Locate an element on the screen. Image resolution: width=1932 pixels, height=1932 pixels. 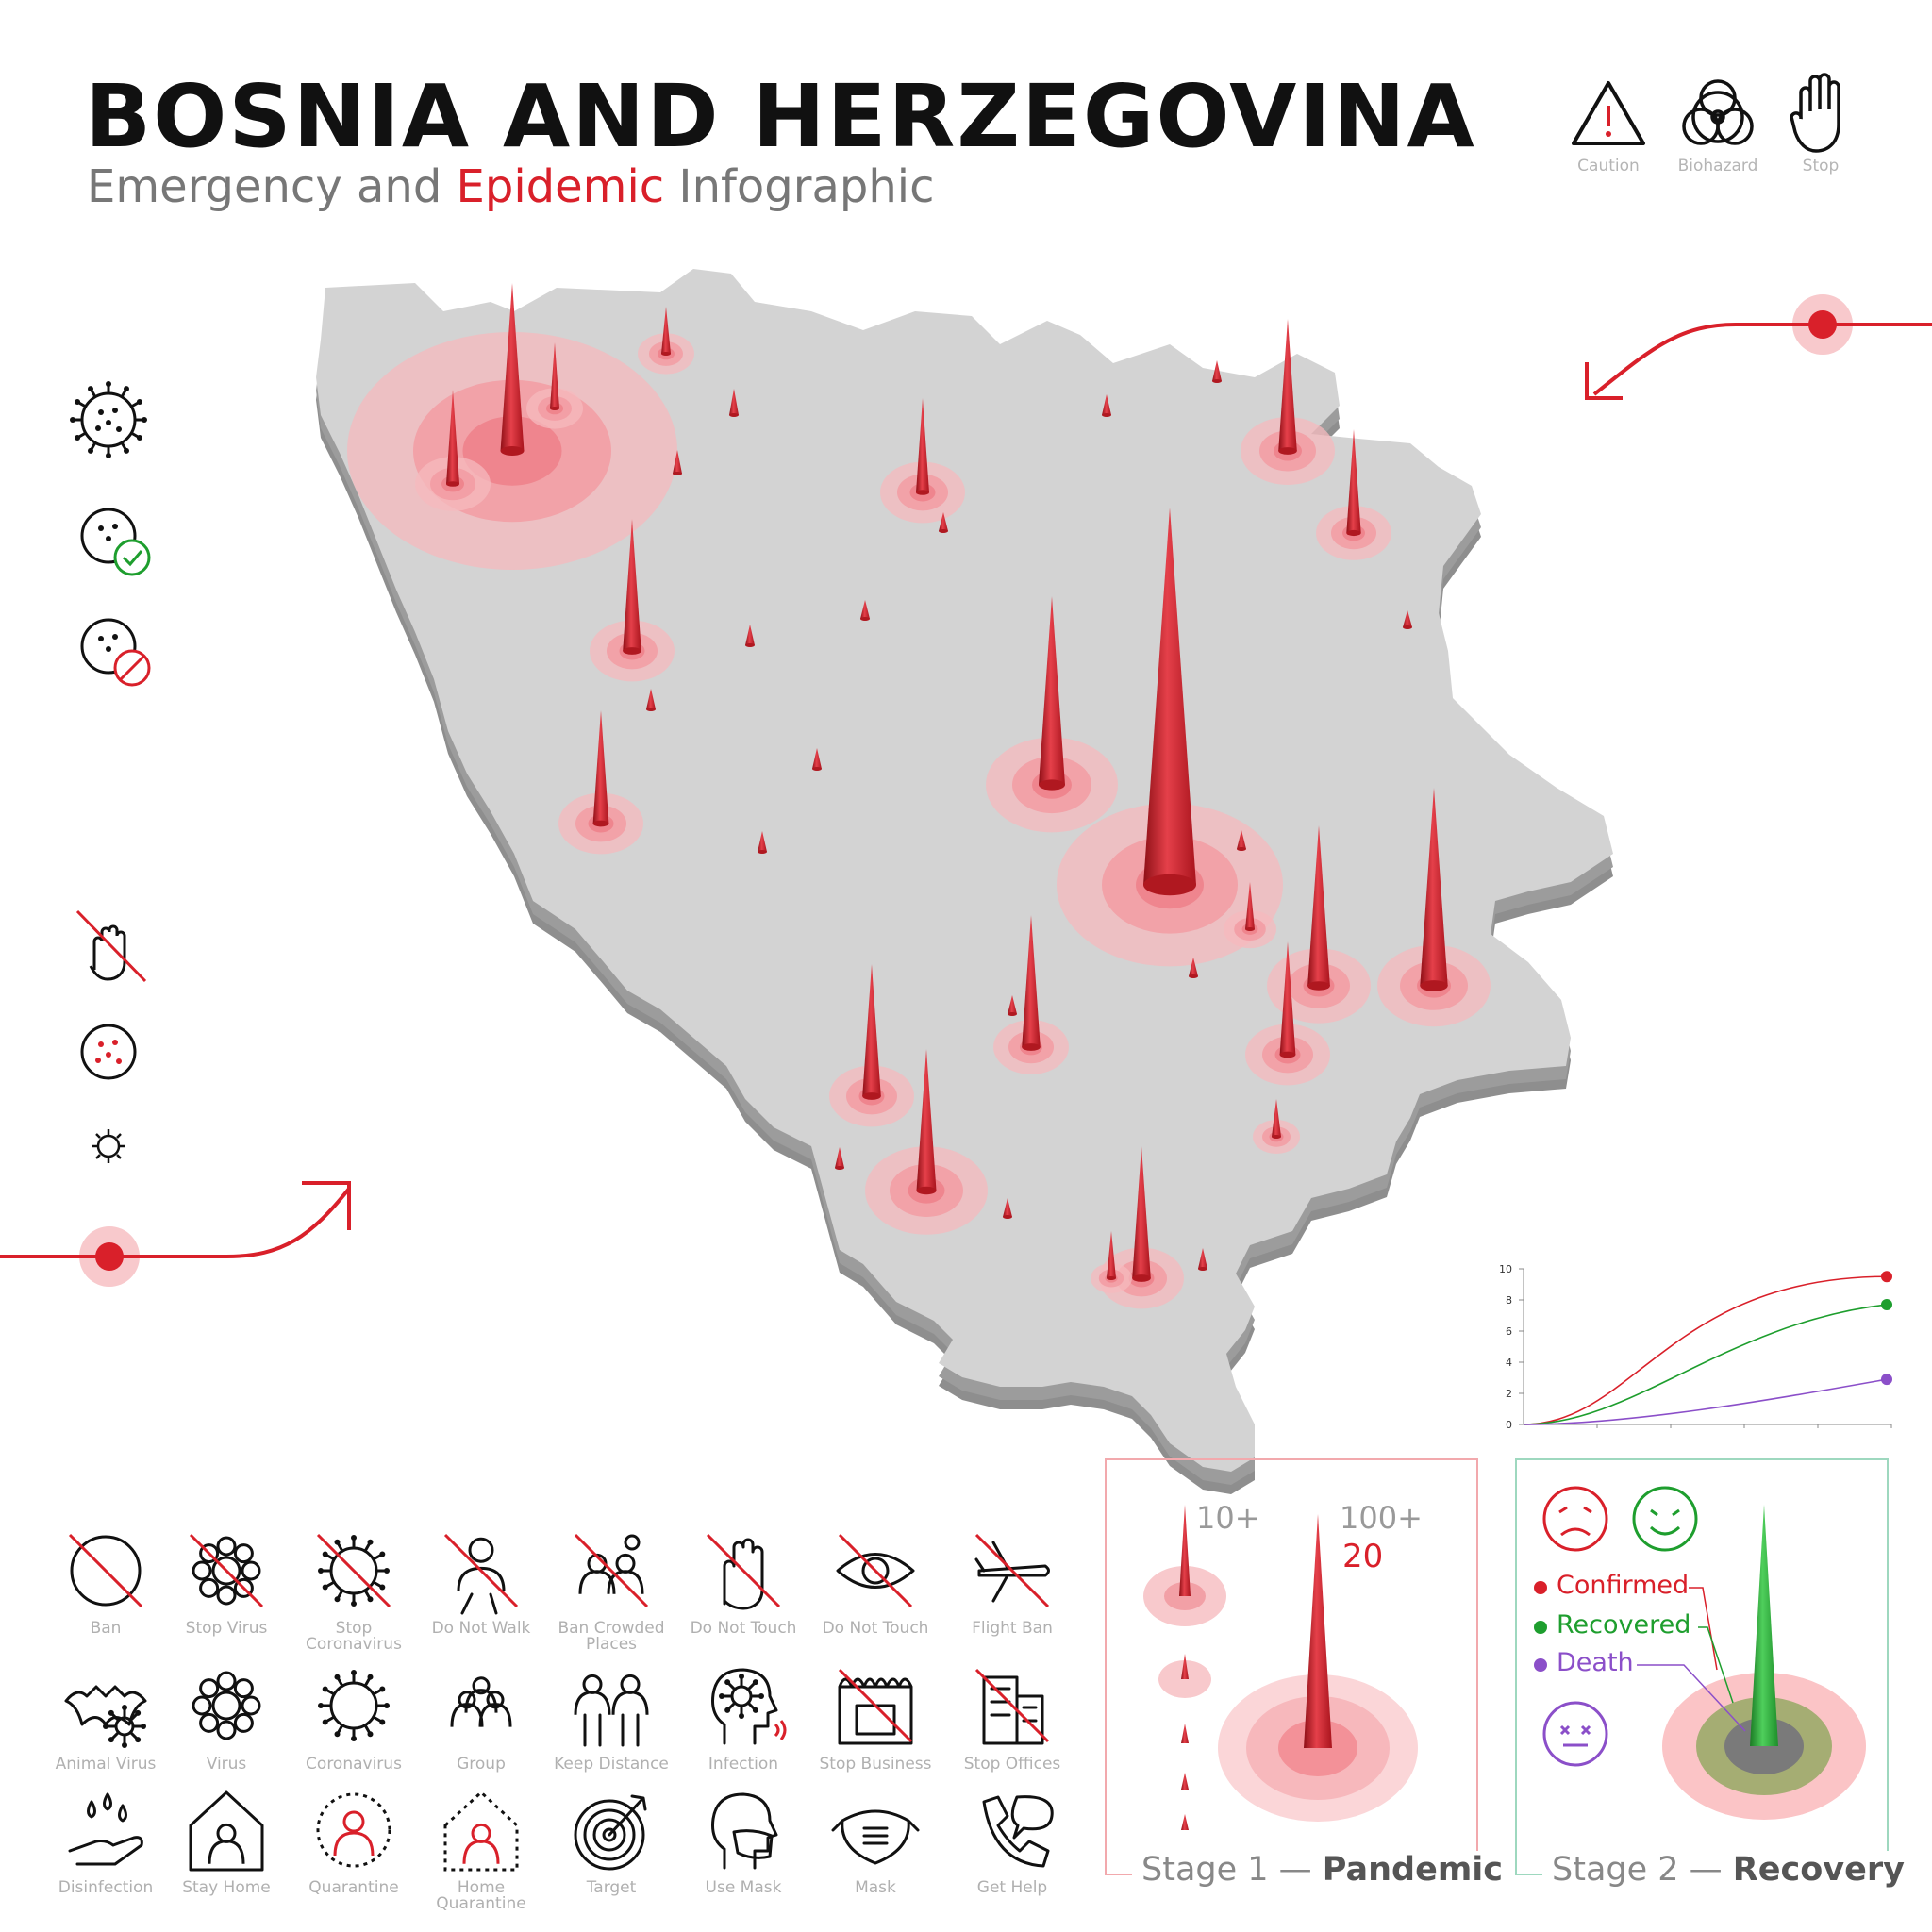
page-subtitle: Emergency and Epidemic Infographic is located at coordinates (511, 186).